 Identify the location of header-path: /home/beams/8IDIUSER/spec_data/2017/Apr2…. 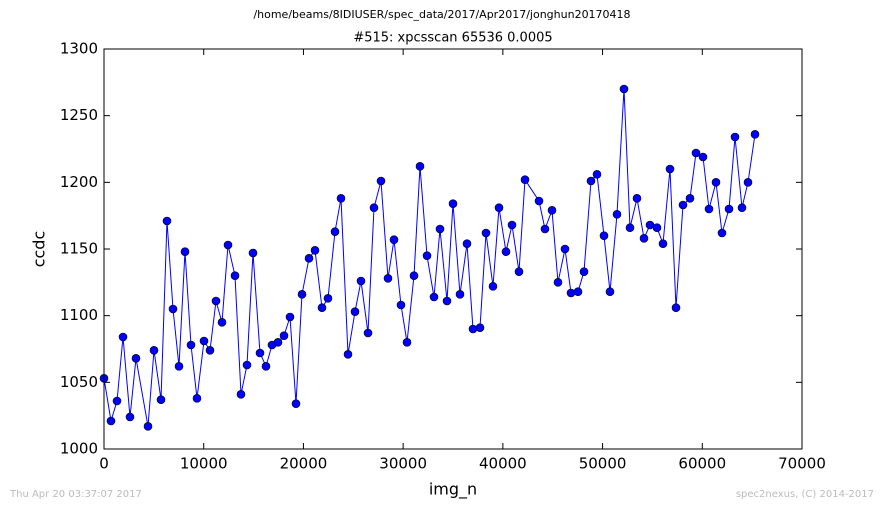
(441, 14).